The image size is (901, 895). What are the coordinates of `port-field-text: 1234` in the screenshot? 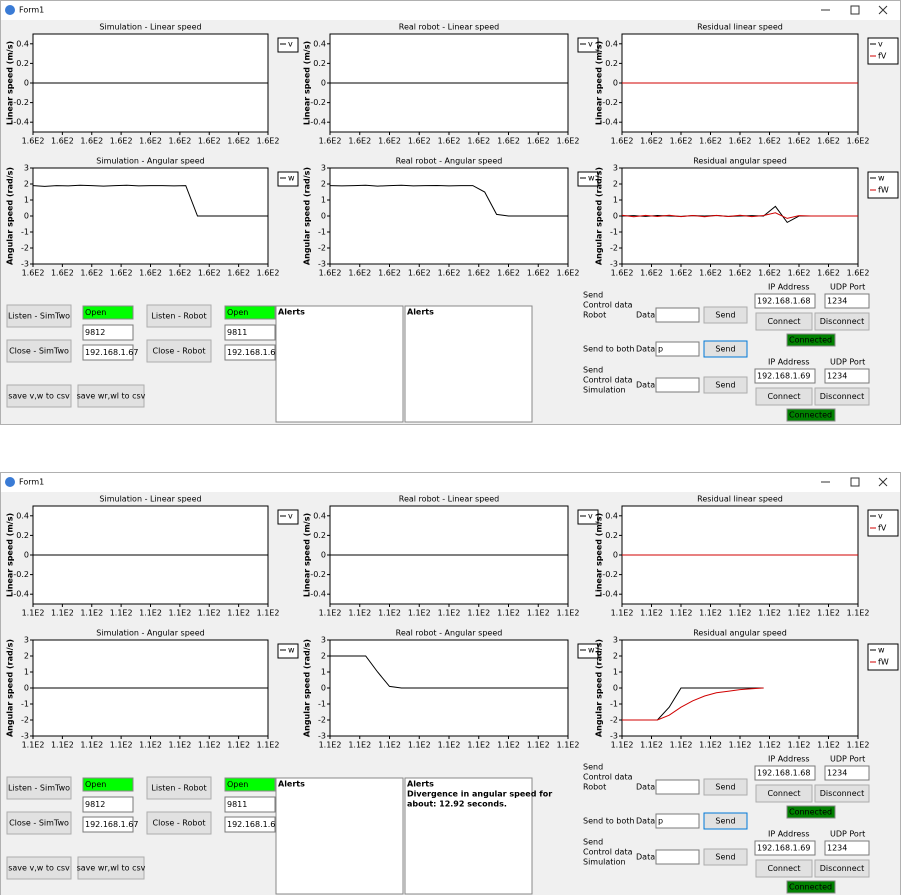 It's located at (837, 773).